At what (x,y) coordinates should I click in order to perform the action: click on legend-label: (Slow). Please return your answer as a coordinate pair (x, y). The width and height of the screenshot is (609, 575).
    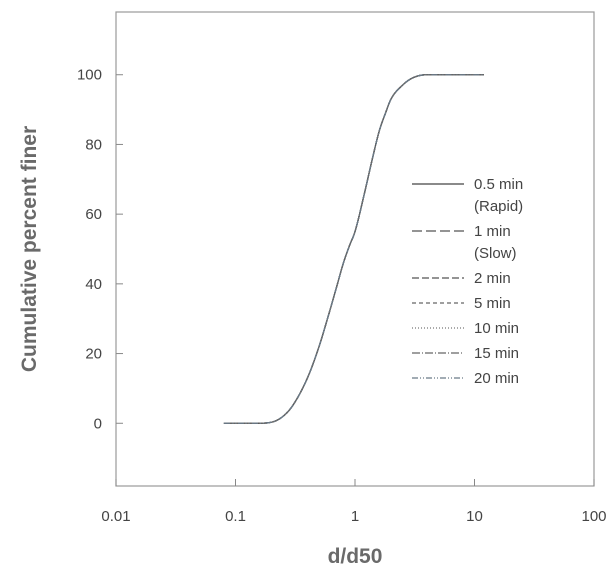
    Looking at the image, I should click on (495, 253).